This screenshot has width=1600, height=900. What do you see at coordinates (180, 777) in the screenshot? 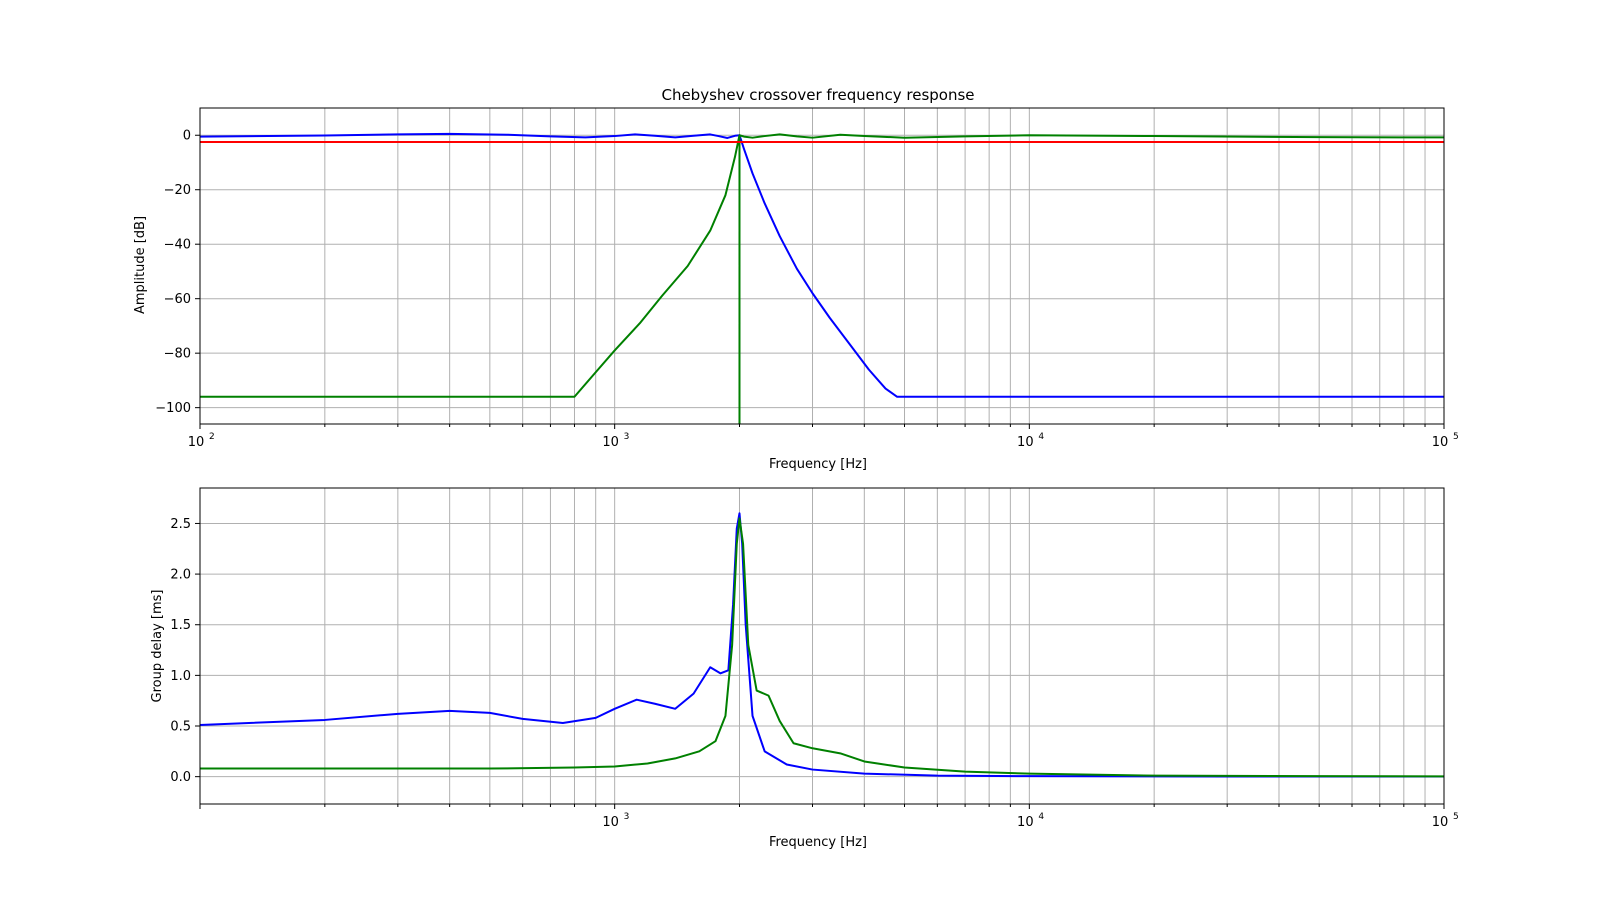
I see `group-delay-y-tick-label: 0.0` at bounding box center [180, 777].